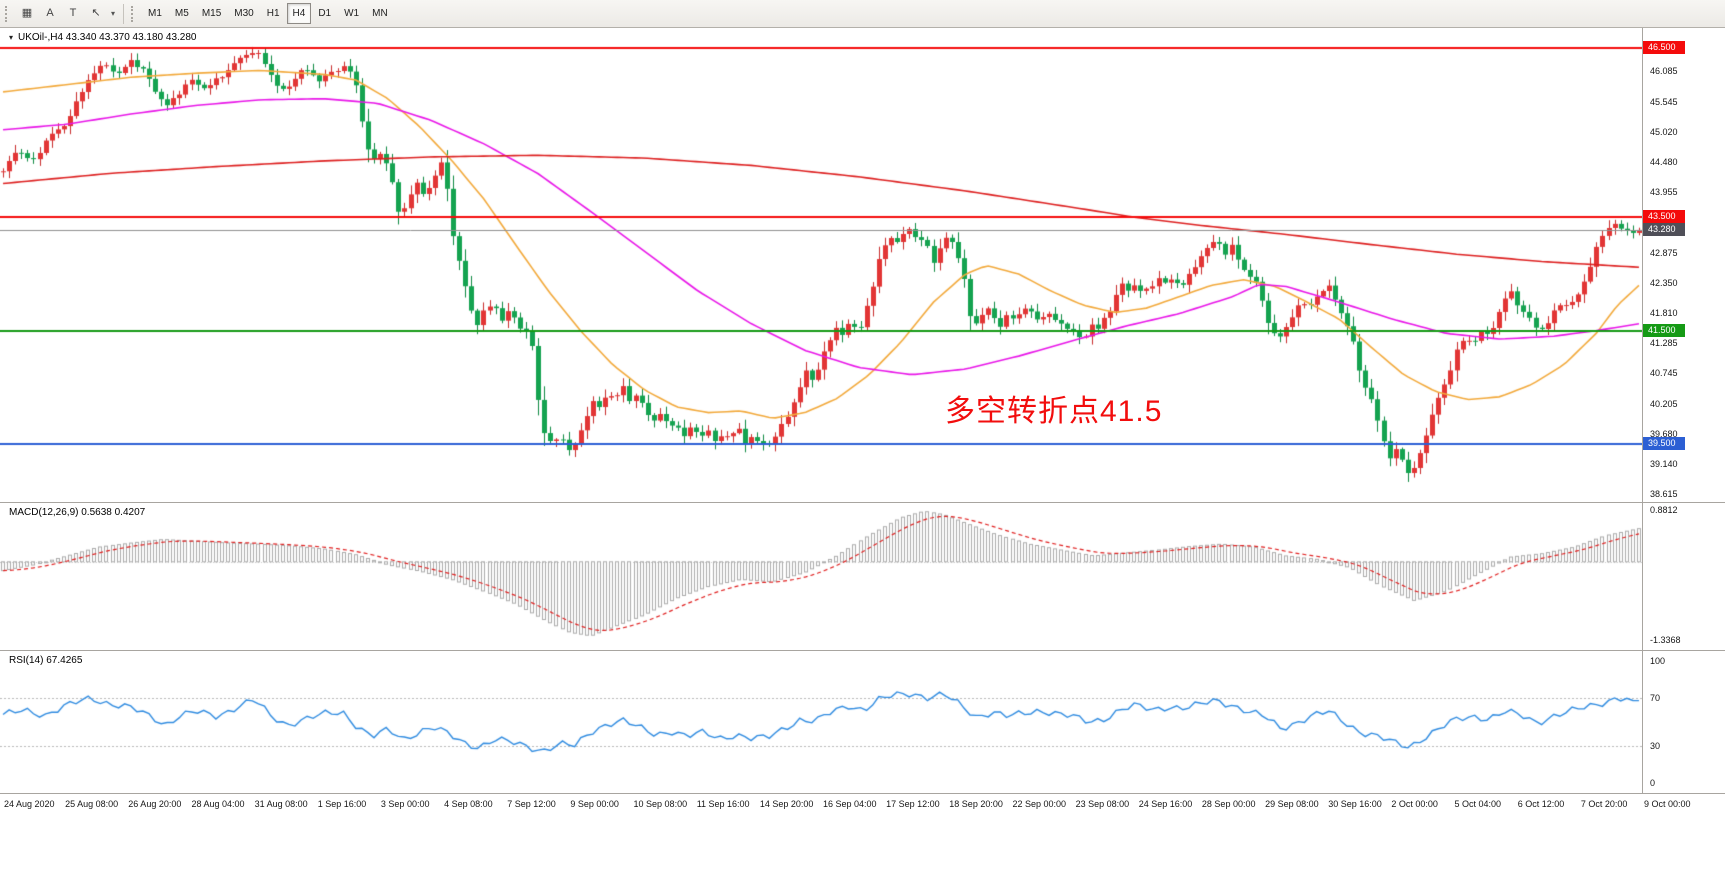 Image resolution: width=1725 pixels, height=896 pixels. What do you see at coordinates (1039, 804) in the screenshot?
I see `time-axis-label: 22 Sep 00:00` at bounding box center [1039, 804].